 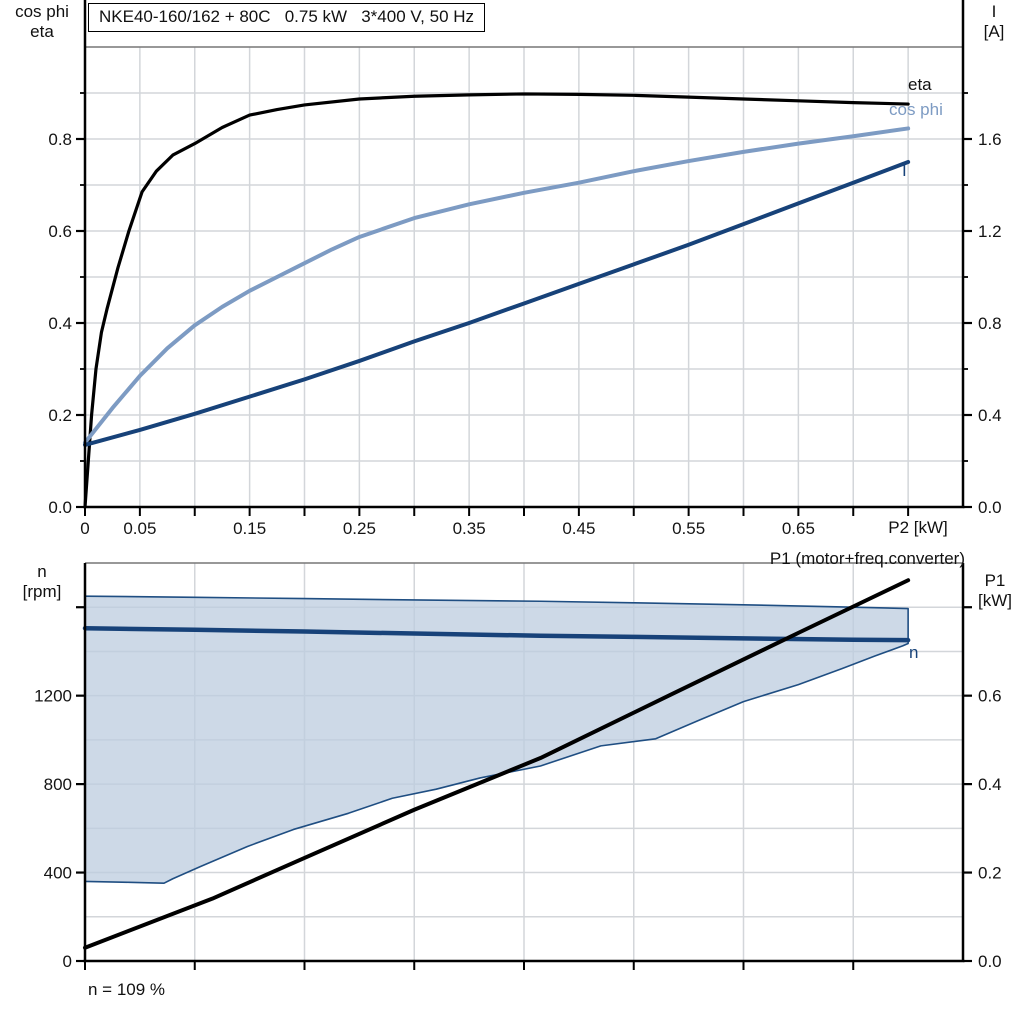 What do you see at coordinates (994, 31) in the screenshot?
I see `current-axis-unit: [A]` at bounding box center [994, 31].